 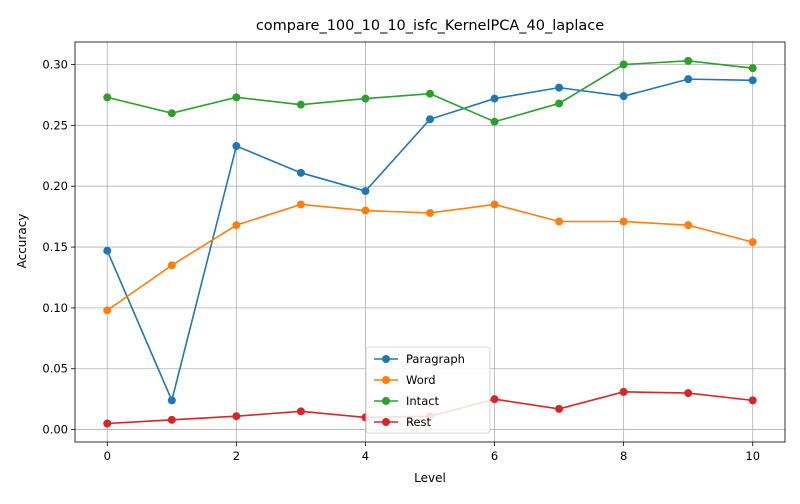 I want to click on y-axis-label: Accuracy, so click(x=22, y=241).